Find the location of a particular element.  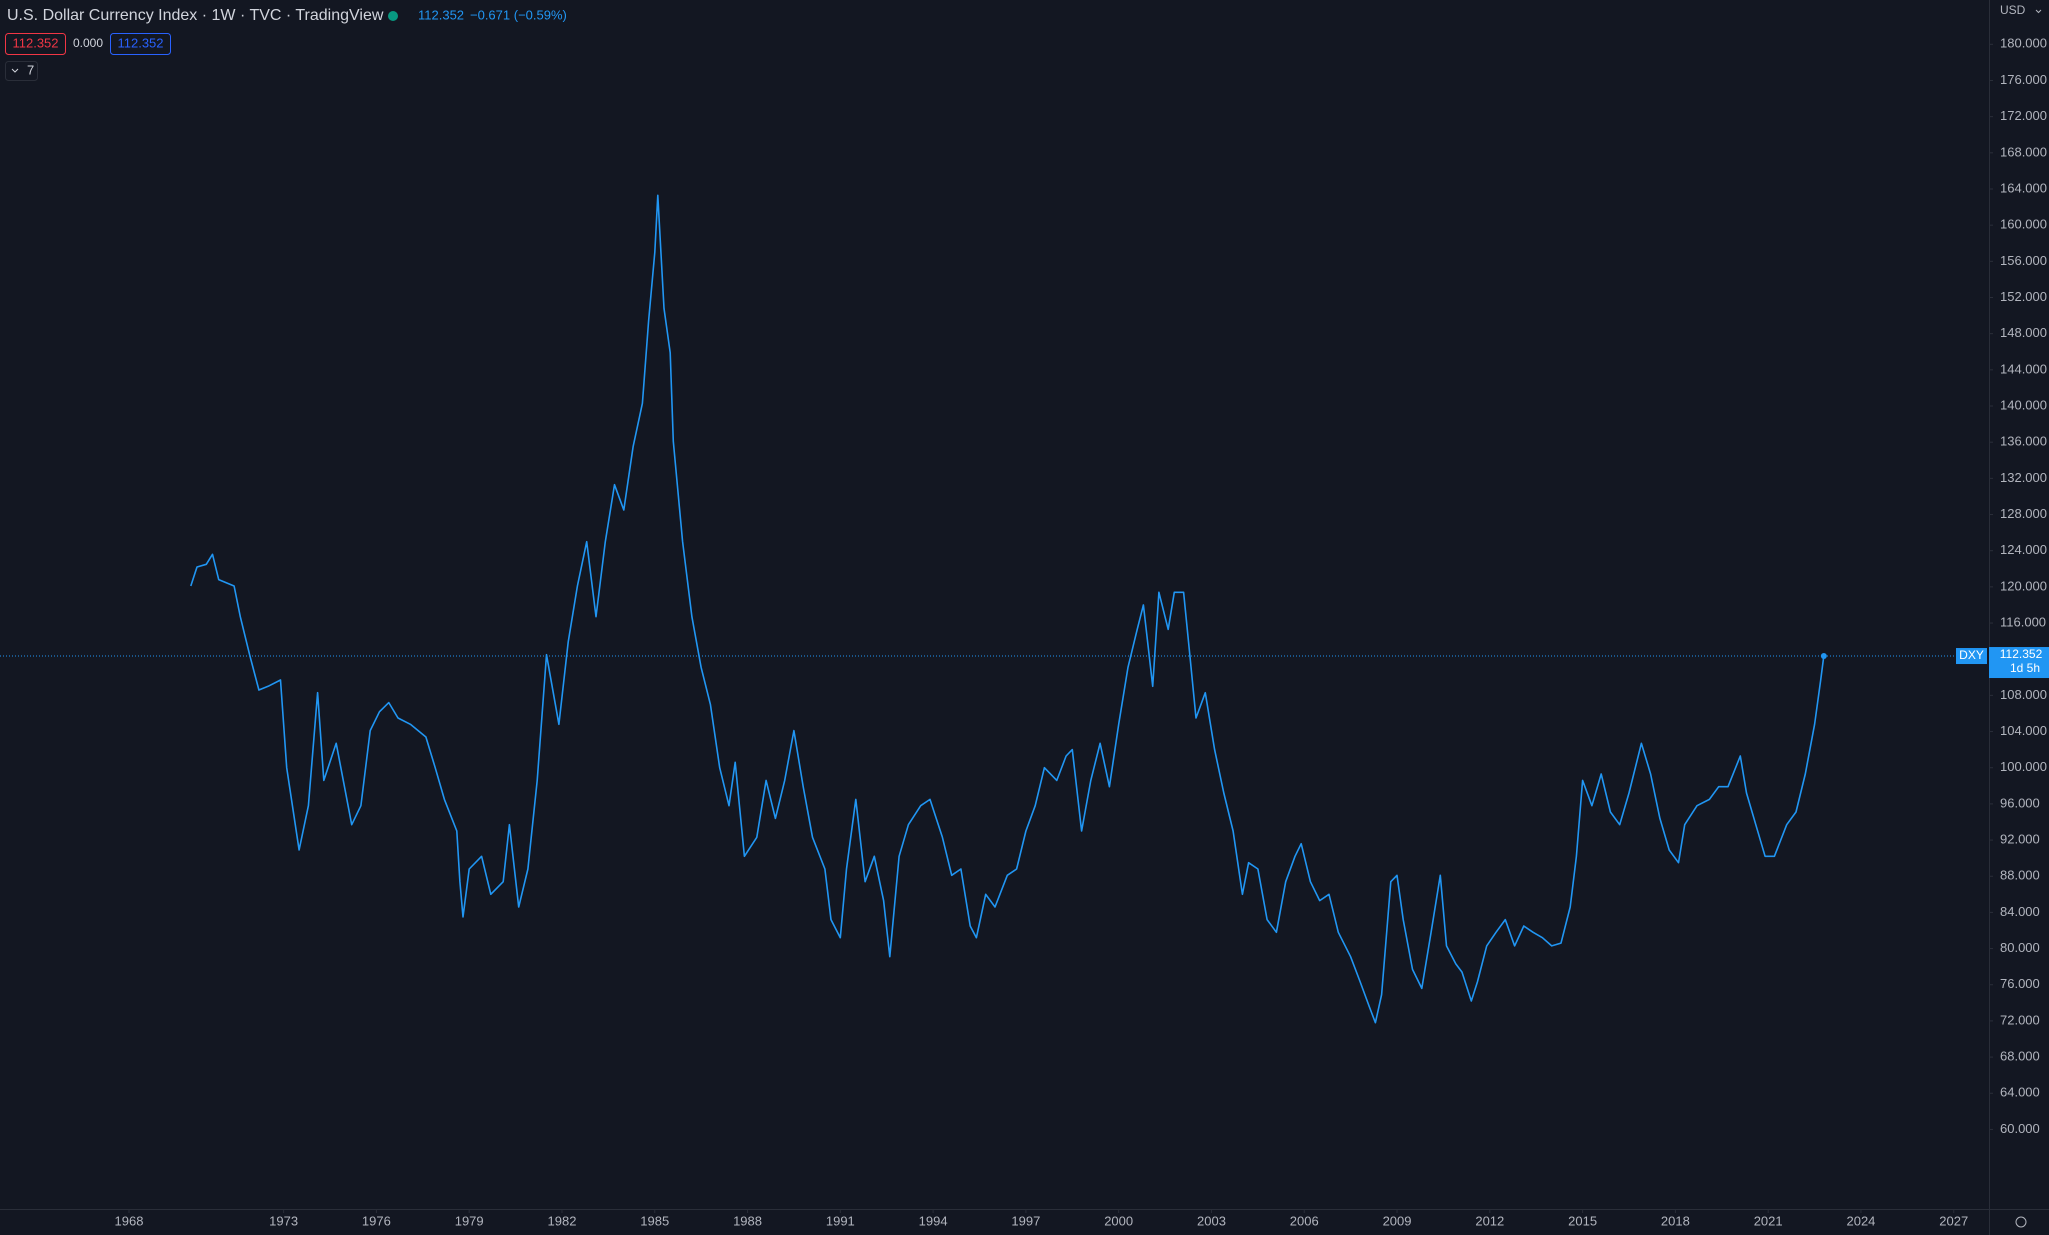

sell-box is located at coordinates (35, 44).